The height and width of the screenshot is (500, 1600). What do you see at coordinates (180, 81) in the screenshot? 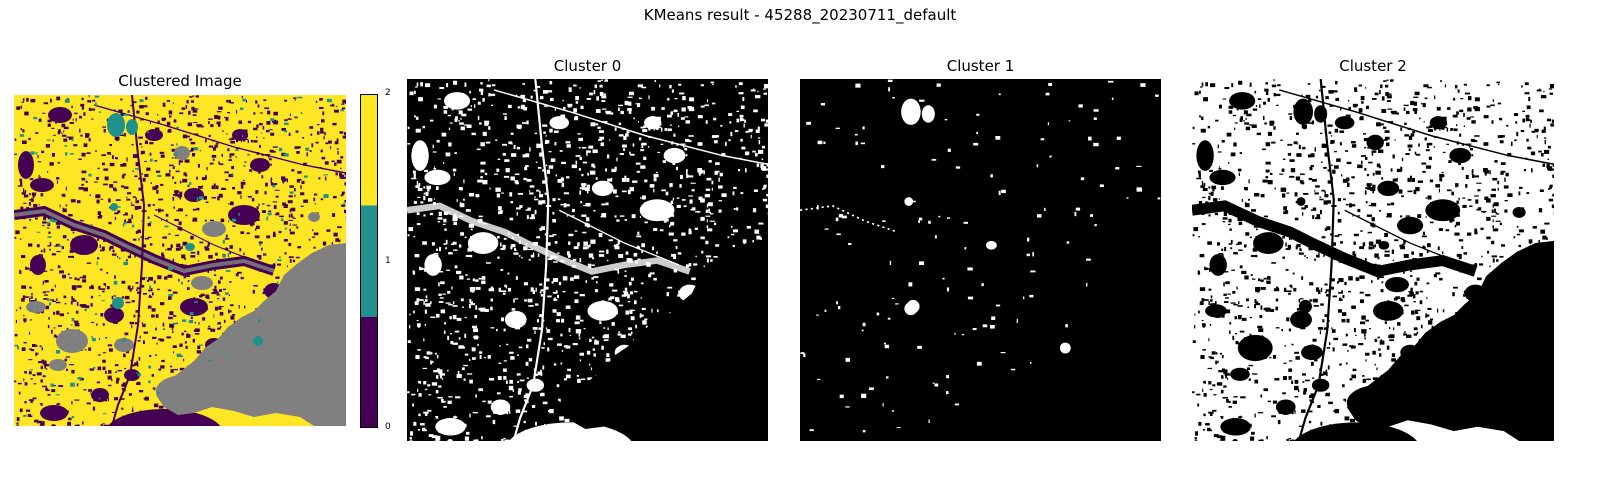
I see `clustered-image-title: Clustered Image` at bounding box center [180, 81].